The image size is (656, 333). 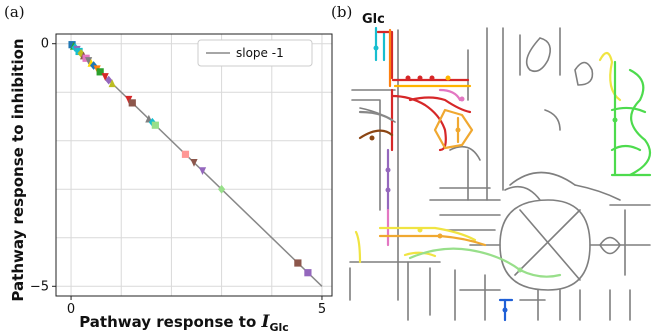 What do you see at coordinates (112, 83) in the screenshot?
I see `data-point-triangle` at bounding box center [112, 83].